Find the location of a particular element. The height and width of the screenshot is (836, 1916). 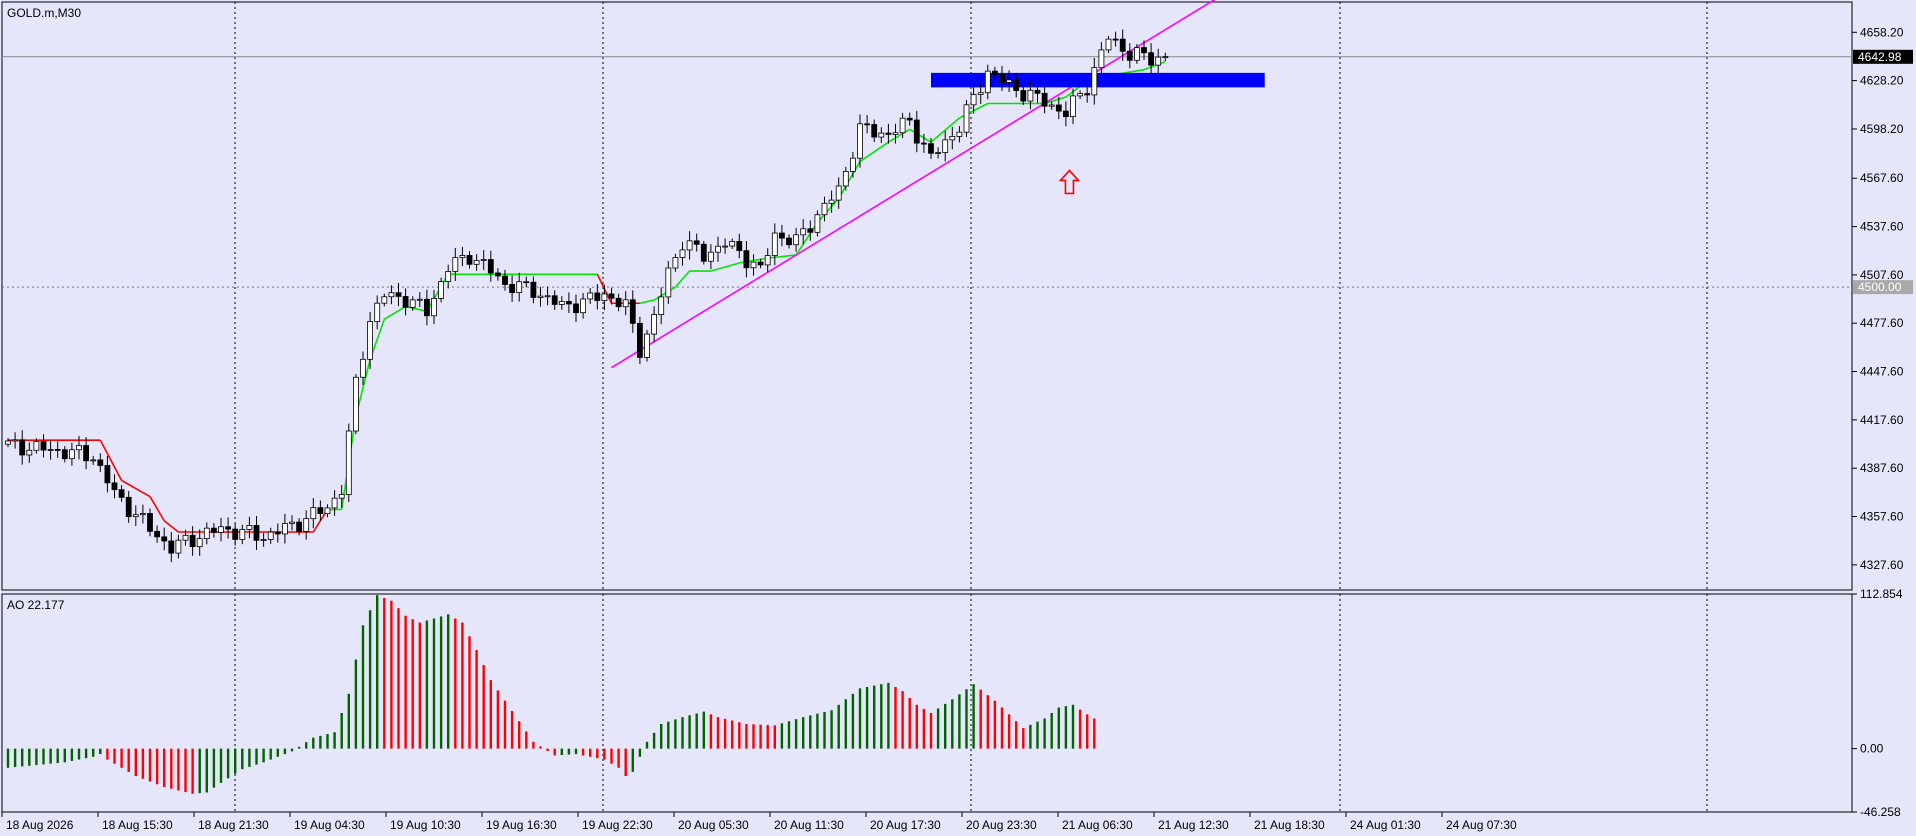

x-tick-label: 20 Aug 11:30 is located at coordinates (809, 825).